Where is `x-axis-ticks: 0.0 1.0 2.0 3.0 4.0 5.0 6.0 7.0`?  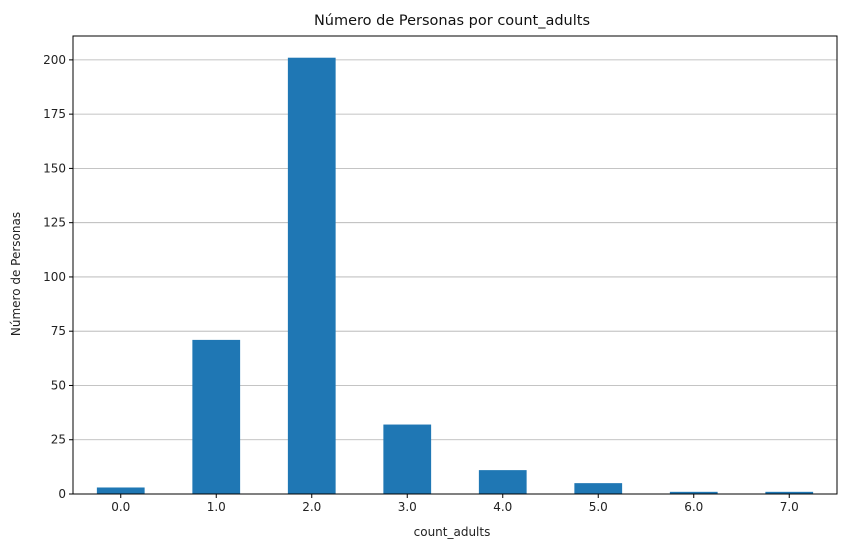
x-axis-ticks: 0.0 1.0 2.0 3.0 4.0 5.0 6.0 7.0 is located at coordinates (455, 504).